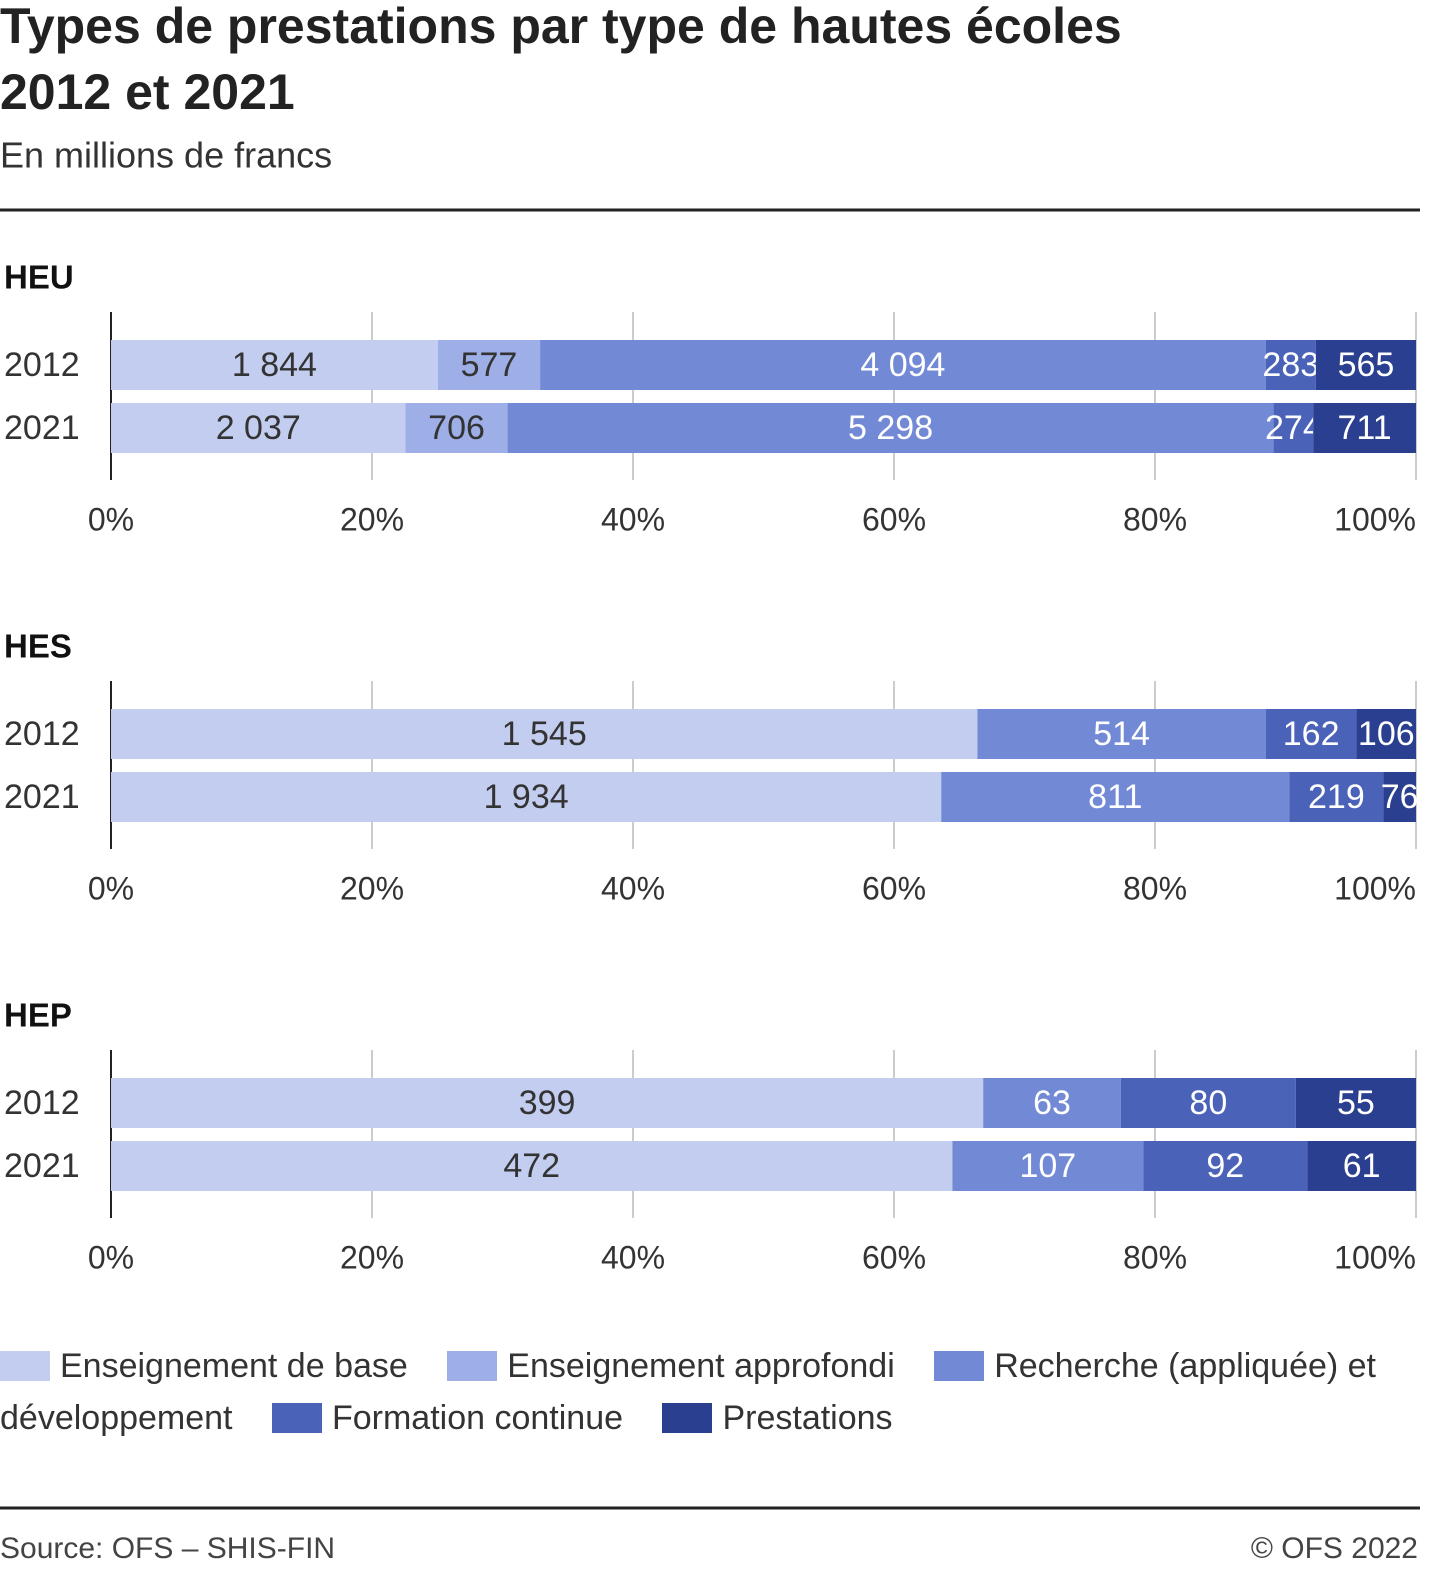  I want to click on legend-item: Prestations, so click(777, 1418).